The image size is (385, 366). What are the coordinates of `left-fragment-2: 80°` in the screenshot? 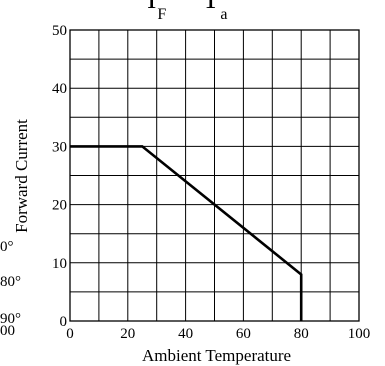 It's located at (10, 282).